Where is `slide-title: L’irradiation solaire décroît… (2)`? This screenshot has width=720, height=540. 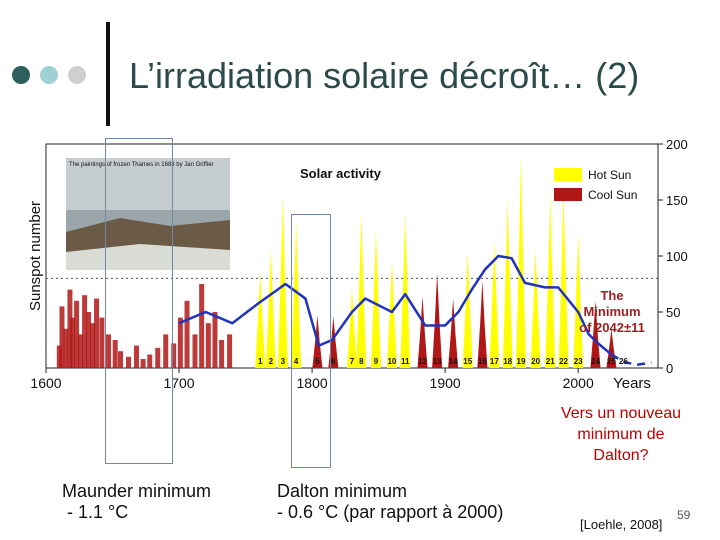 slide-title: L’irradiation solaire décroît… (2) is located at coordinates (384, 75).